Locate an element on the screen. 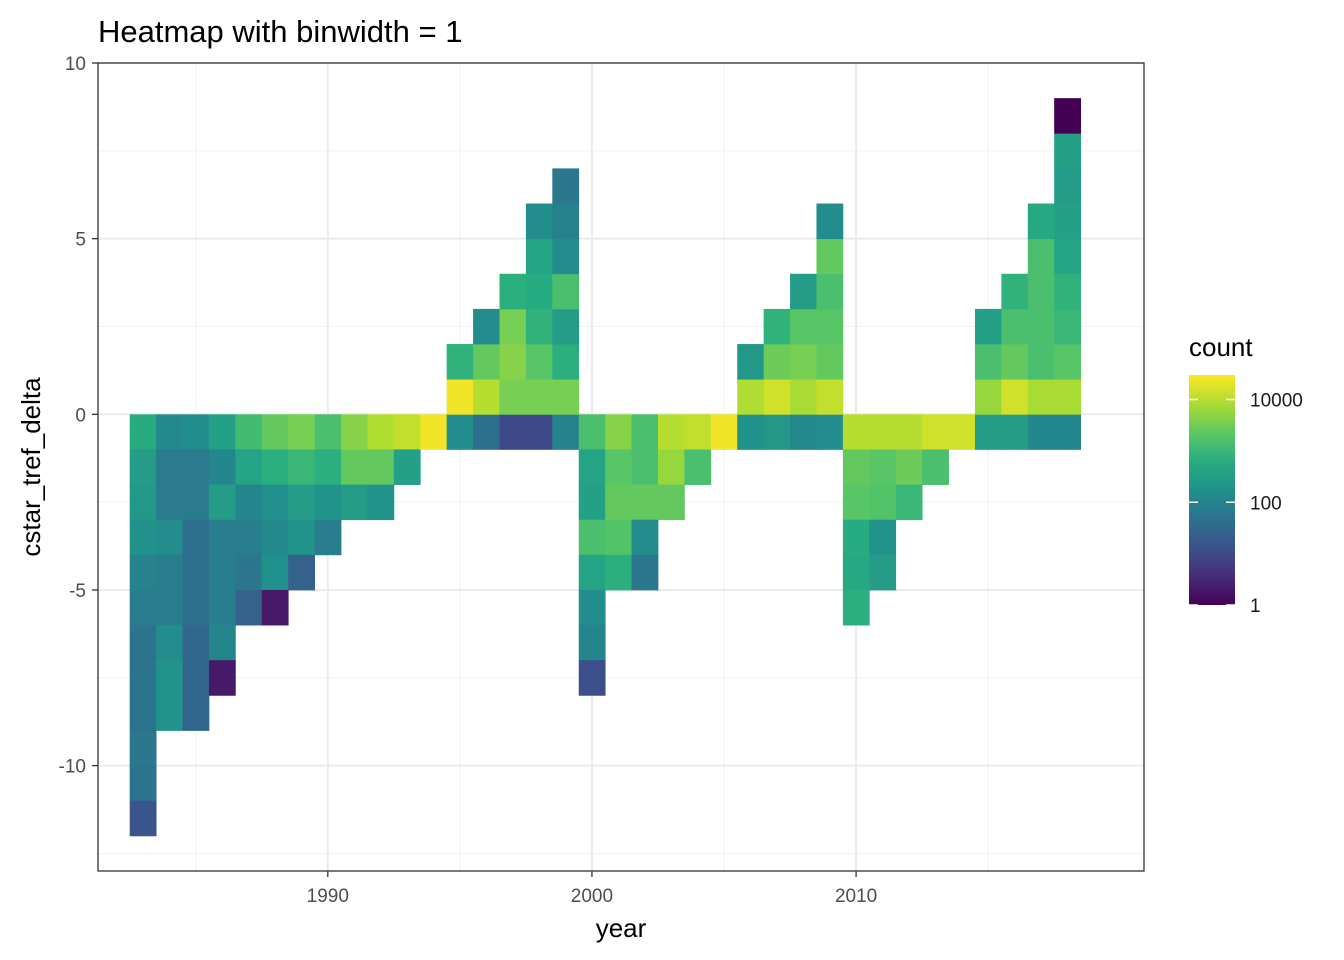 The image size is (1344, 960). y-axis: -10 -5 0 5 10 is located at coordinates (78, 416).